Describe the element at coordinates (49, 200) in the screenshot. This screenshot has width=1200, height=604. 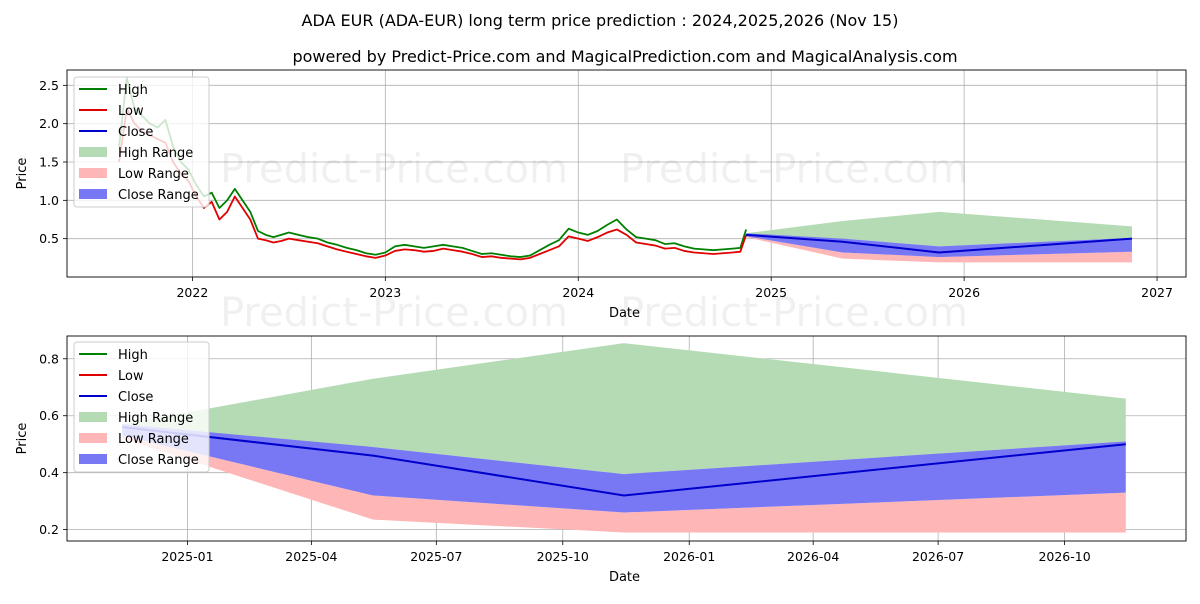
I see `y-tick-label: 1.0` at that location.